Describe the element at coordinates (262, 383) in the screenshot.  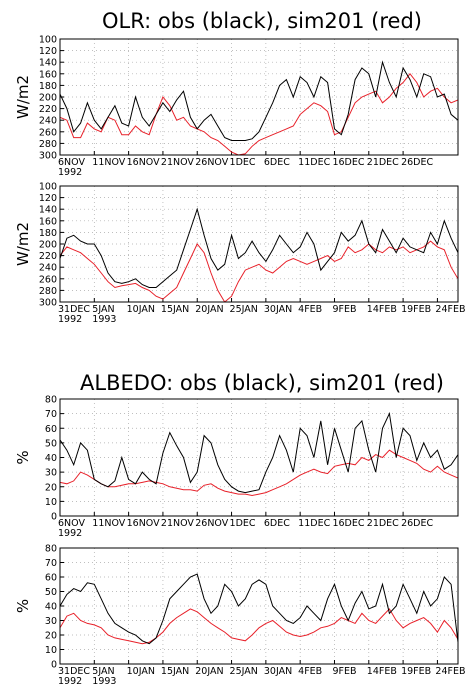
I see `albedo-title: ALBEDO: obs (black), sim201 (red)` at that location.